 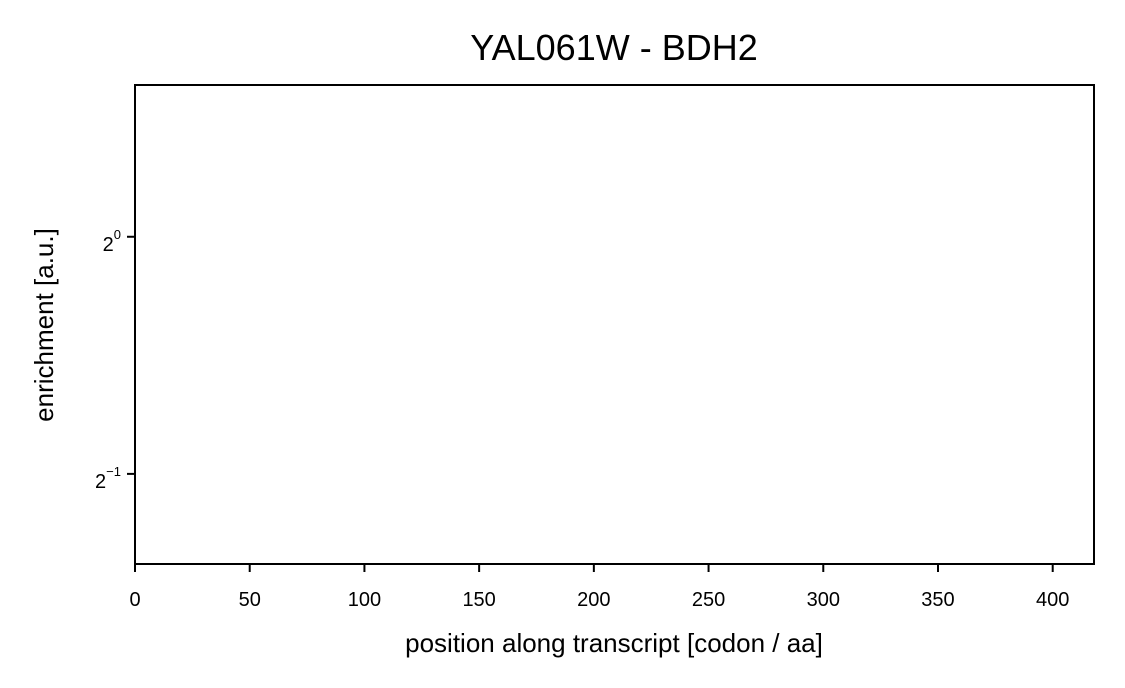 I want to click on x-tick-label: 300, so click(x=823, y=600).